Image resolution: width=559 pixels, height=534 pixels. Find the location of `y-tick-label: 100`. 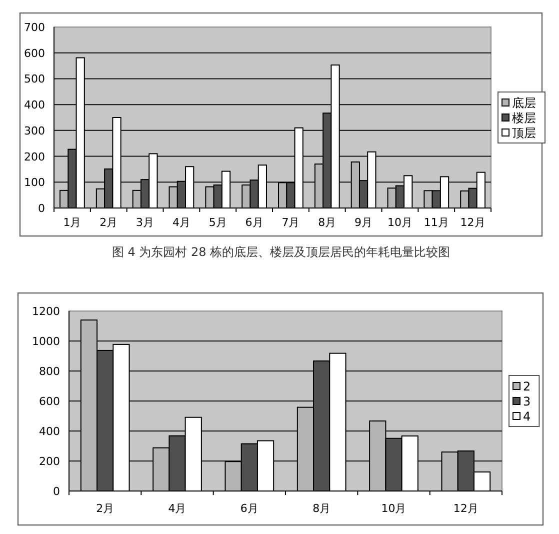

y-tick-label: 100 is located at coordinates (34, 183).